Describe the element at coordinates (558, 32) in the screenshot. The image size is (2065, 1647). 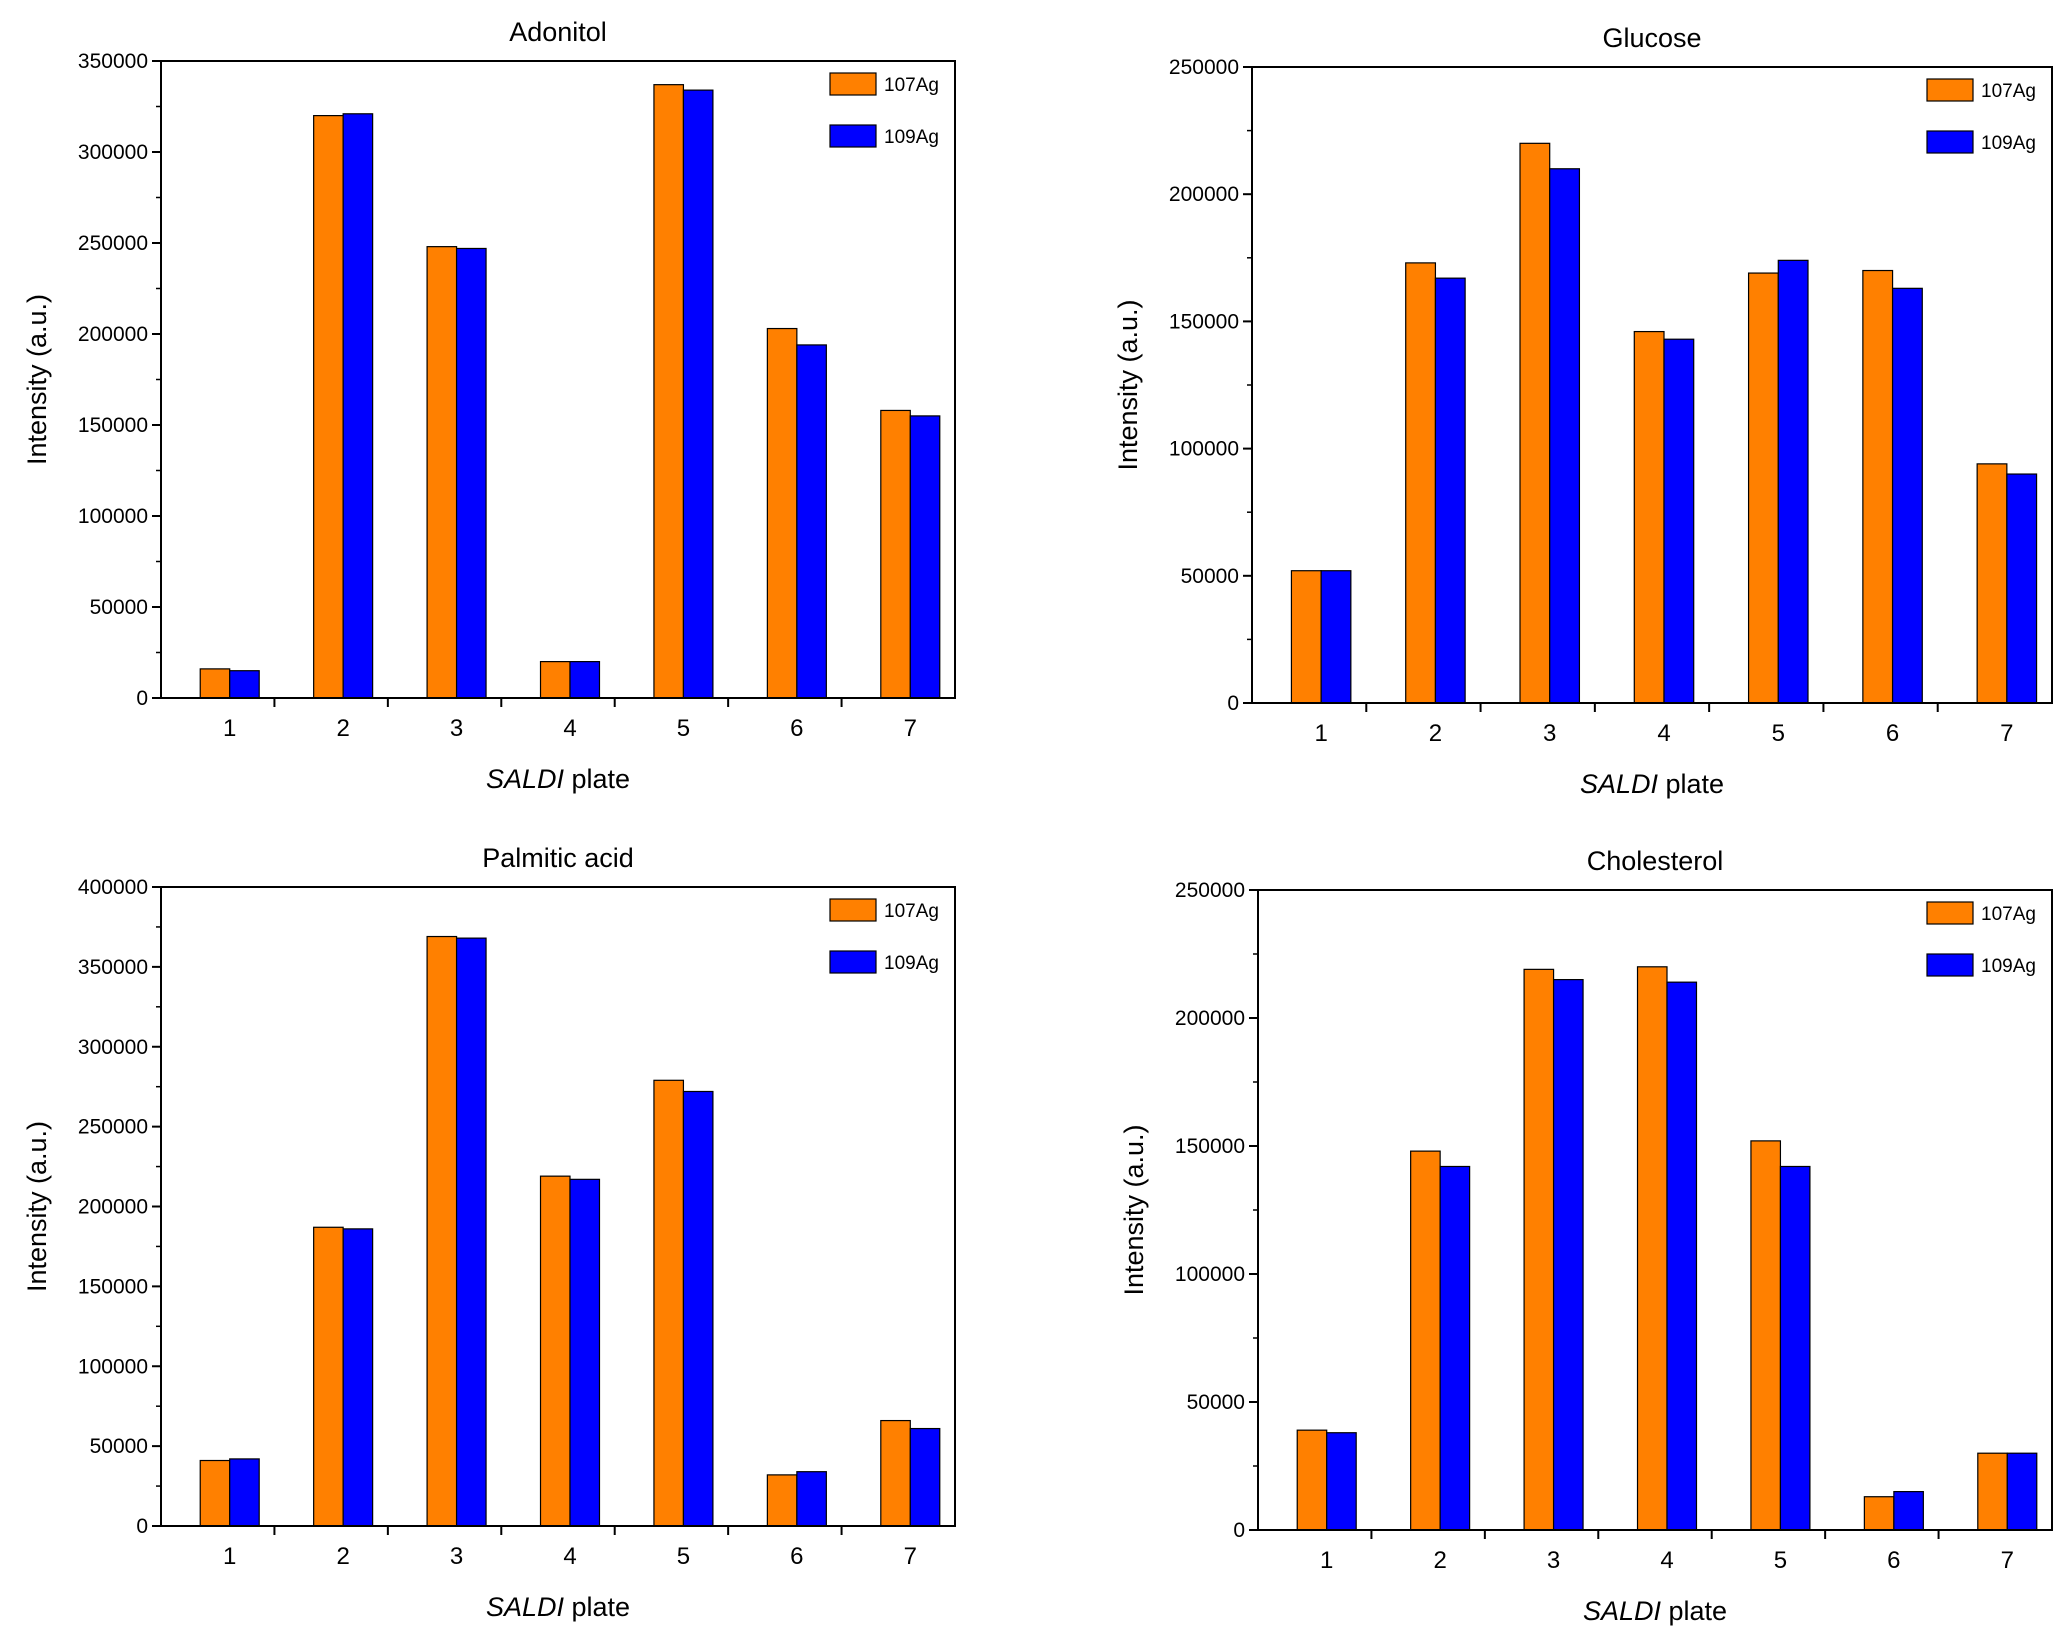
I see `chart-title: Adonitol` at that location.